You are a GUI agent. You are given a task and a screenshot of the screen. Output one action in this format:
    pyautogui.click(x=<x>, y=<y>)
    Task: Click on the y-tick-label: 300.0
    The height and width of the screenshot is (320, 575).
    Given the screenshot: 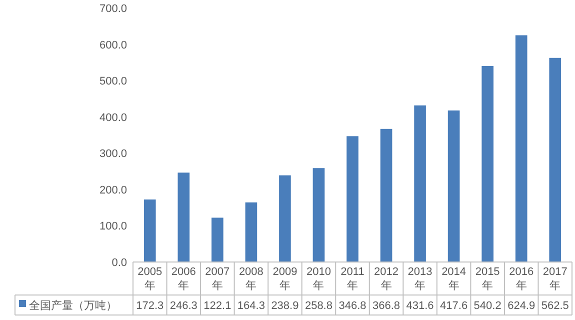 What is the action you would take?
    pyautogui.click(x=113, y=154)
    